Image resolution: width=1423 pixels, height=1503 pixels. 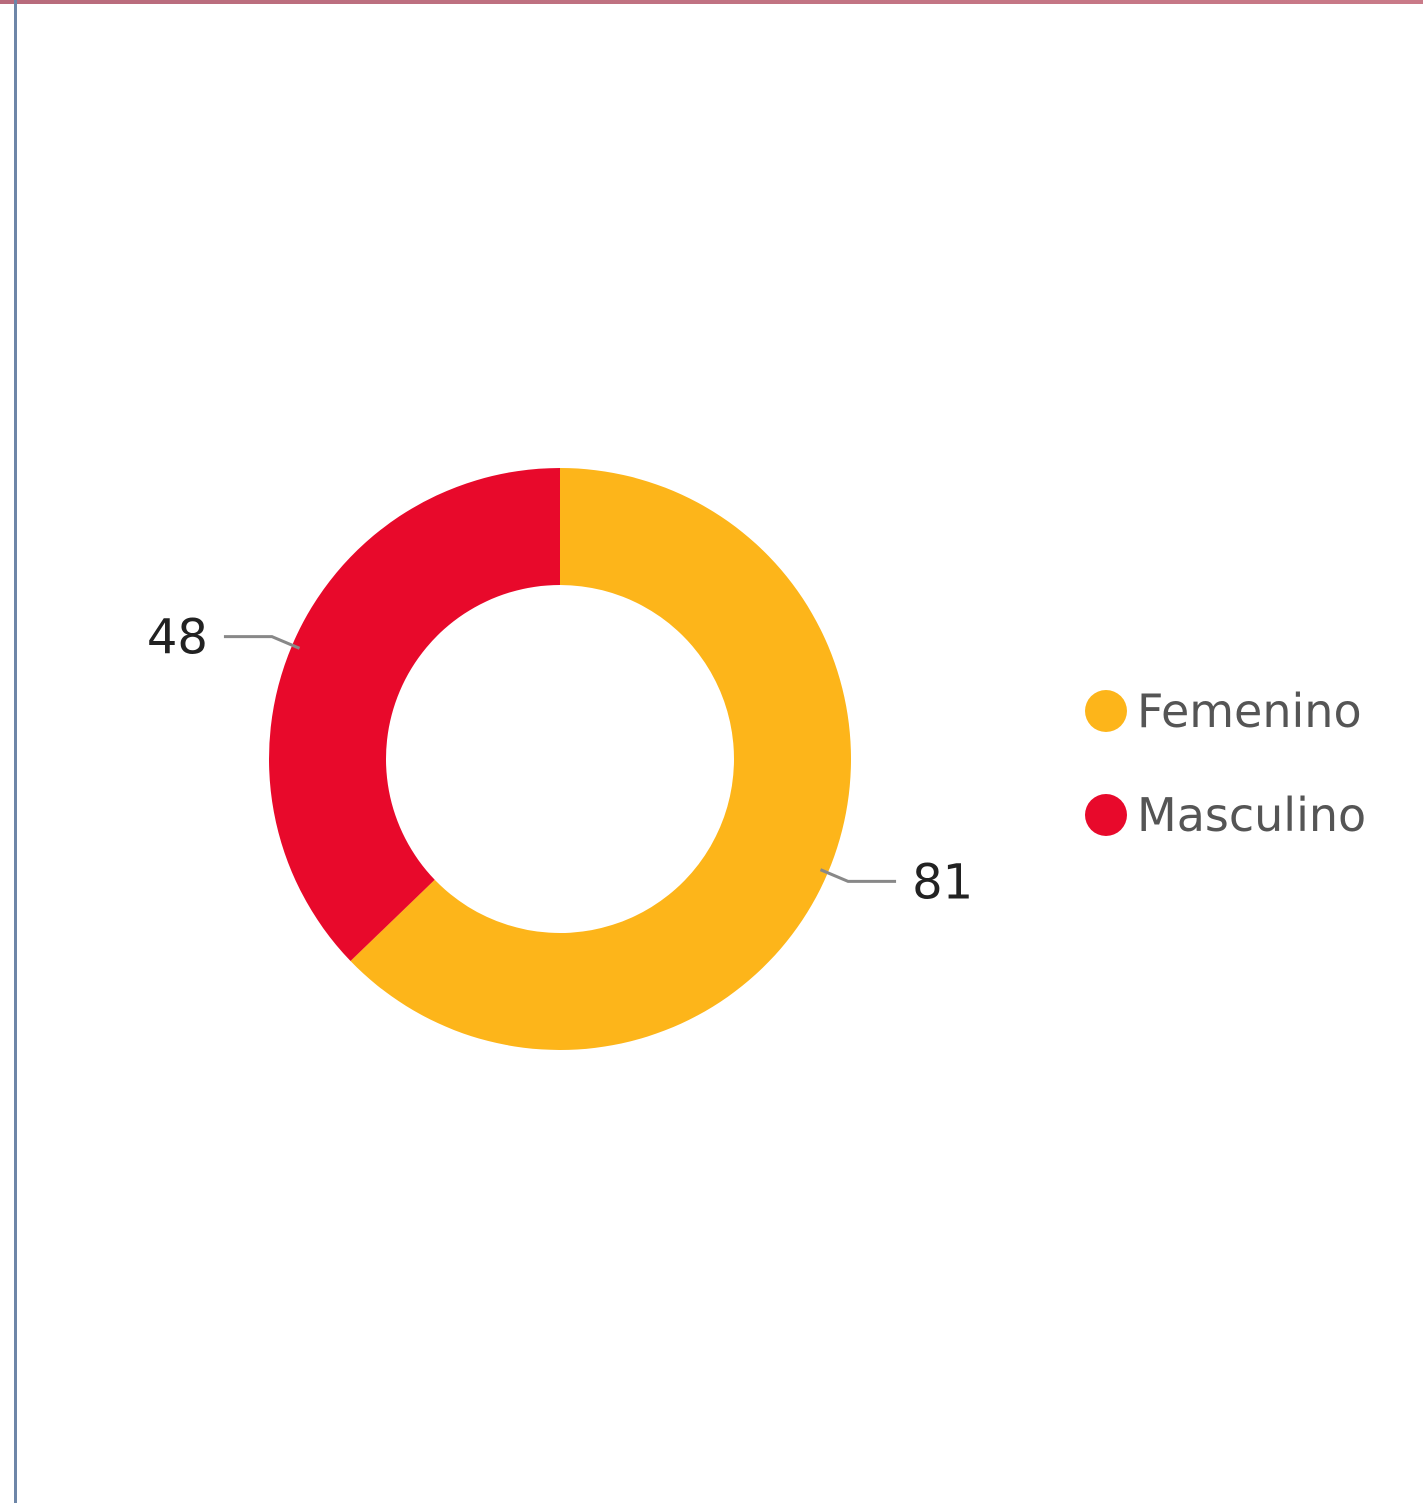 I want to click on legend-label-masculino: Masculino, so click(x=1252, y=815).